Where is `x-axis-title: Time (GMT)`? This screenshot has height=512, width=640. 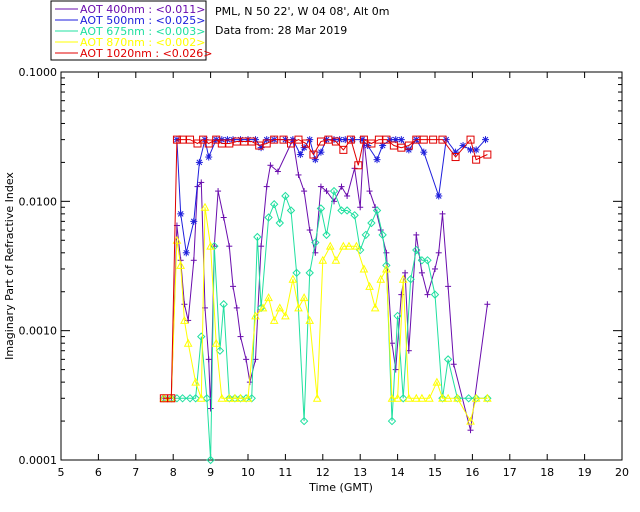
x-axis-title: Time (GMT) is located at coordinates (340, 487).